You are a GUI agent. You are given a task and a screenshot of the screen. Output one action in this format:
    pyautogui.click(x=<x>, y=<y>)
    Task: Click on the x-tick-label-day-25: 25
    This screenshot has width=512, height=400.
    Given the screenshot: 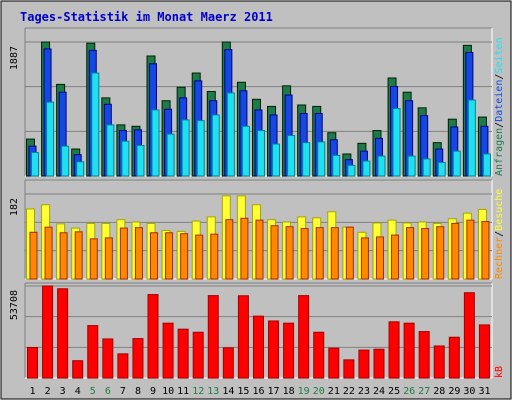 What is the action you would take?
    pyautogui.click(x=394, y=391)
    